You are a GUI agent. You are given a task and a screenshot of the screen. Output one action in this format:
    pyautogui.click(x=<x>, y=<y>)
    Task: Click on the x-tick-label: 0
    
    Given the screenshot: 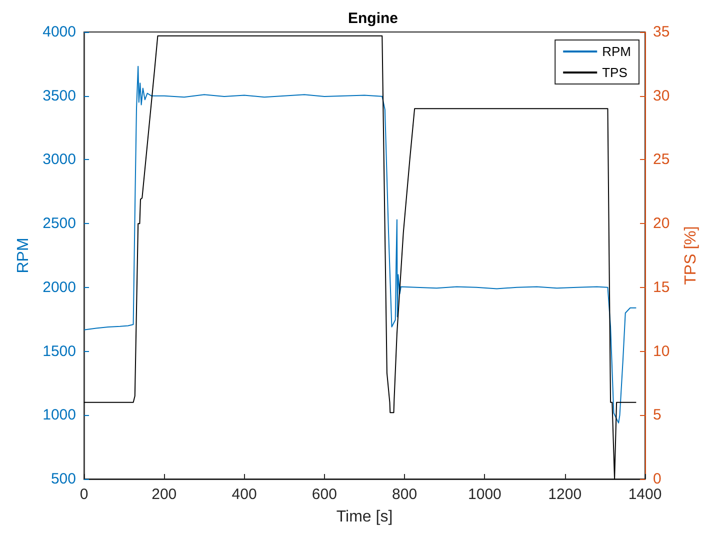 What is the action you would take?
    pyautogui.click(x=84, y=494)
    